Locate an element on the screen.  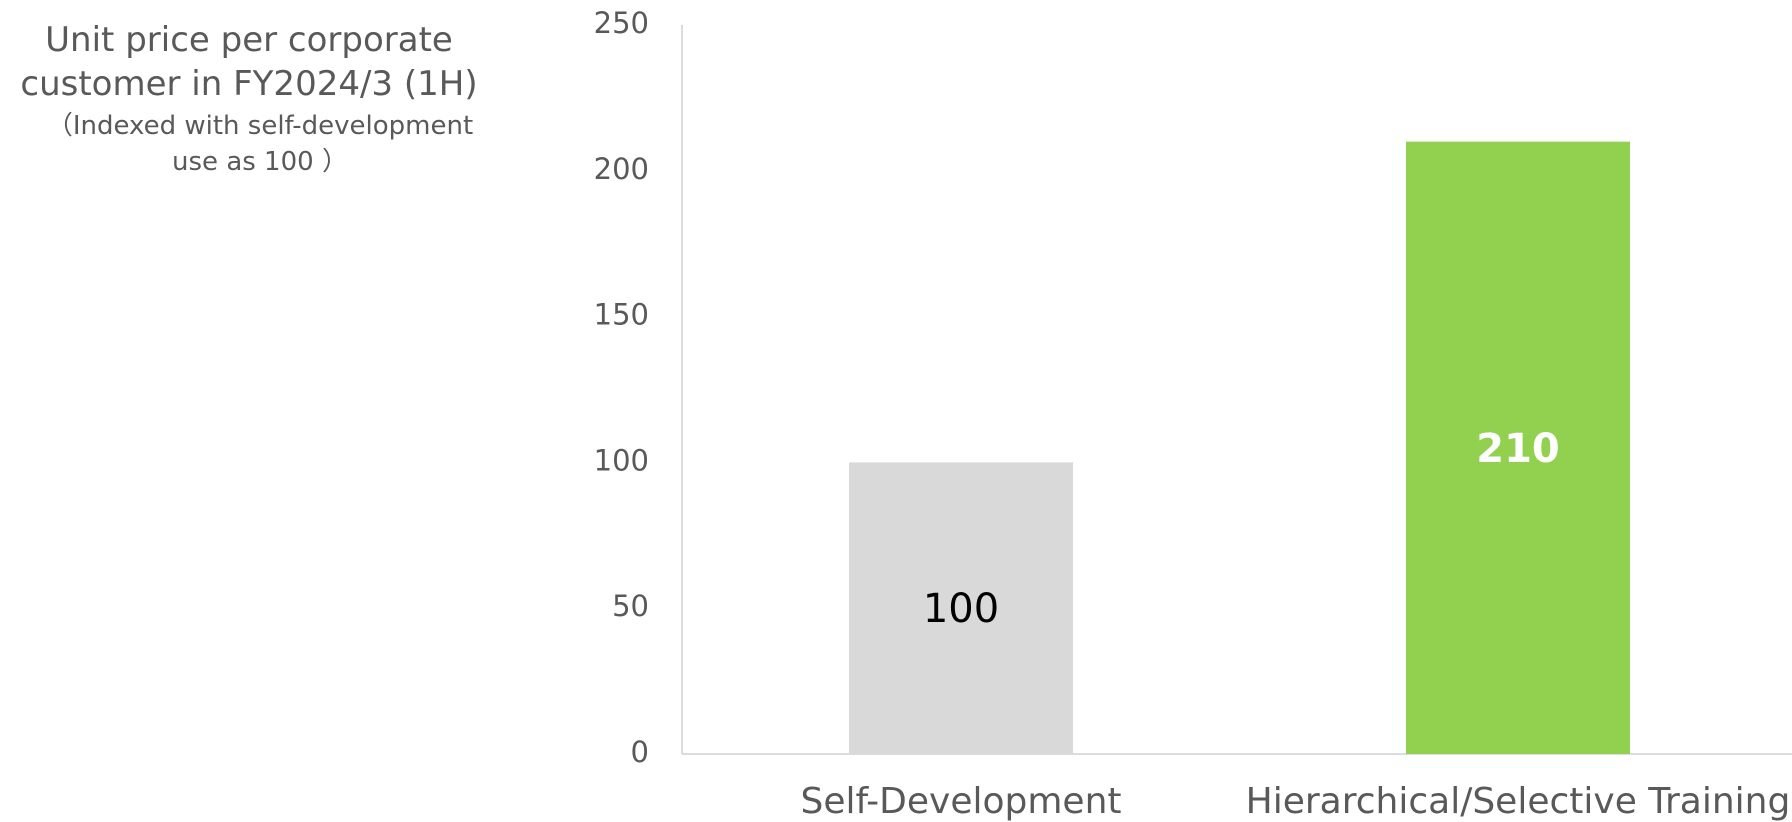
y-tick-label: 200 is located at coordinates (621, 169).